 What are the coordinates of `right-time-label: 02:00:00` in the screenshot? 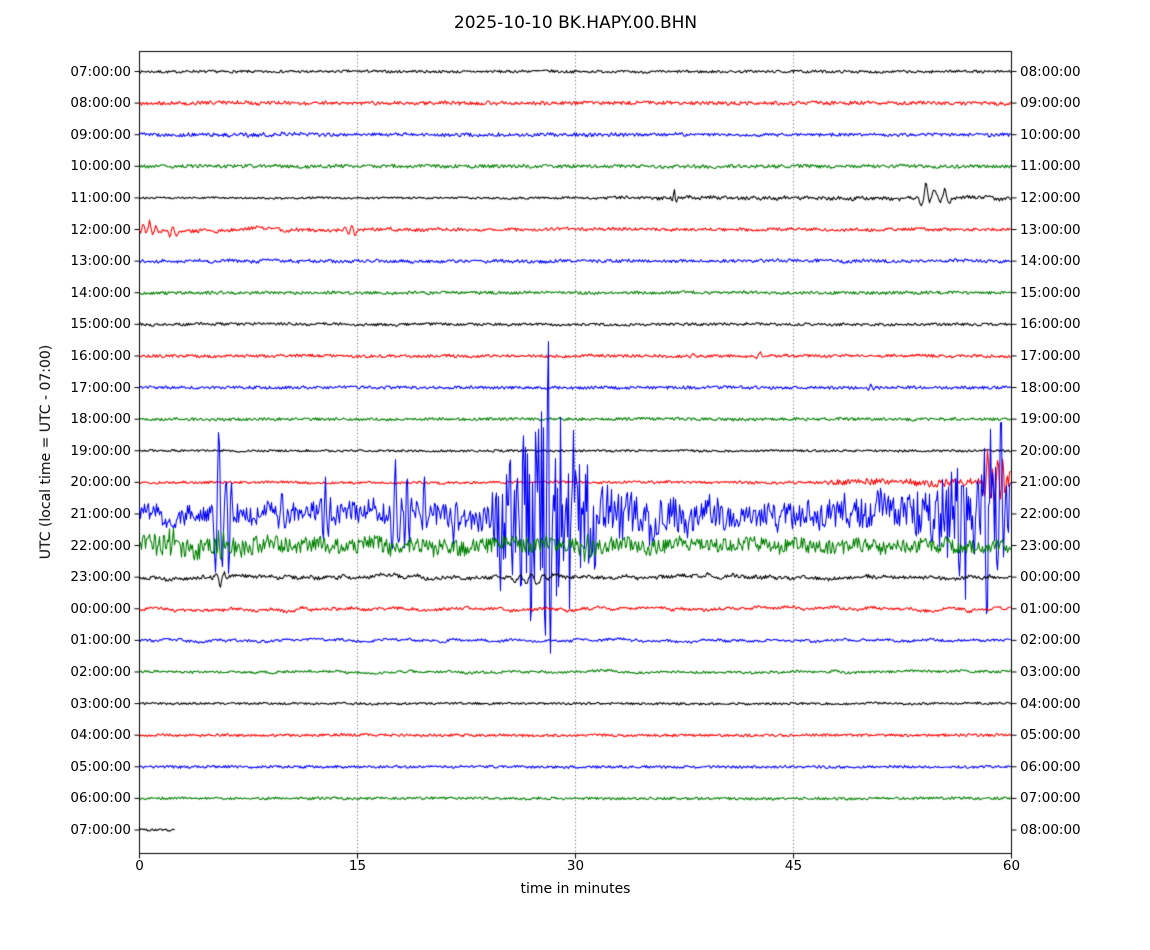 It's located at (1050, 640).